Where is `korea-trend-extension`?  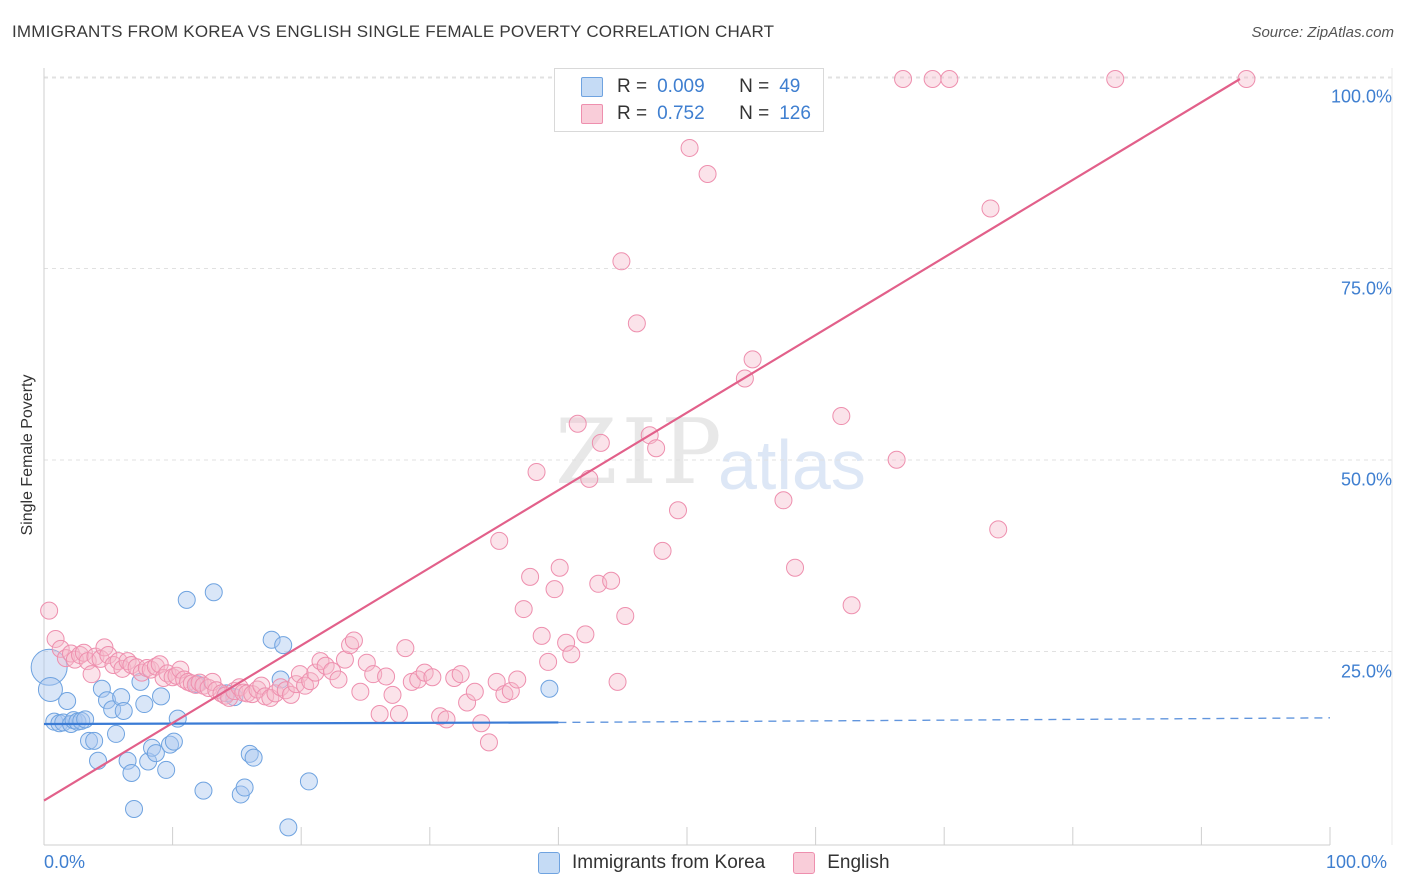 korea-trend-extension is located at coordinates (944, 720).